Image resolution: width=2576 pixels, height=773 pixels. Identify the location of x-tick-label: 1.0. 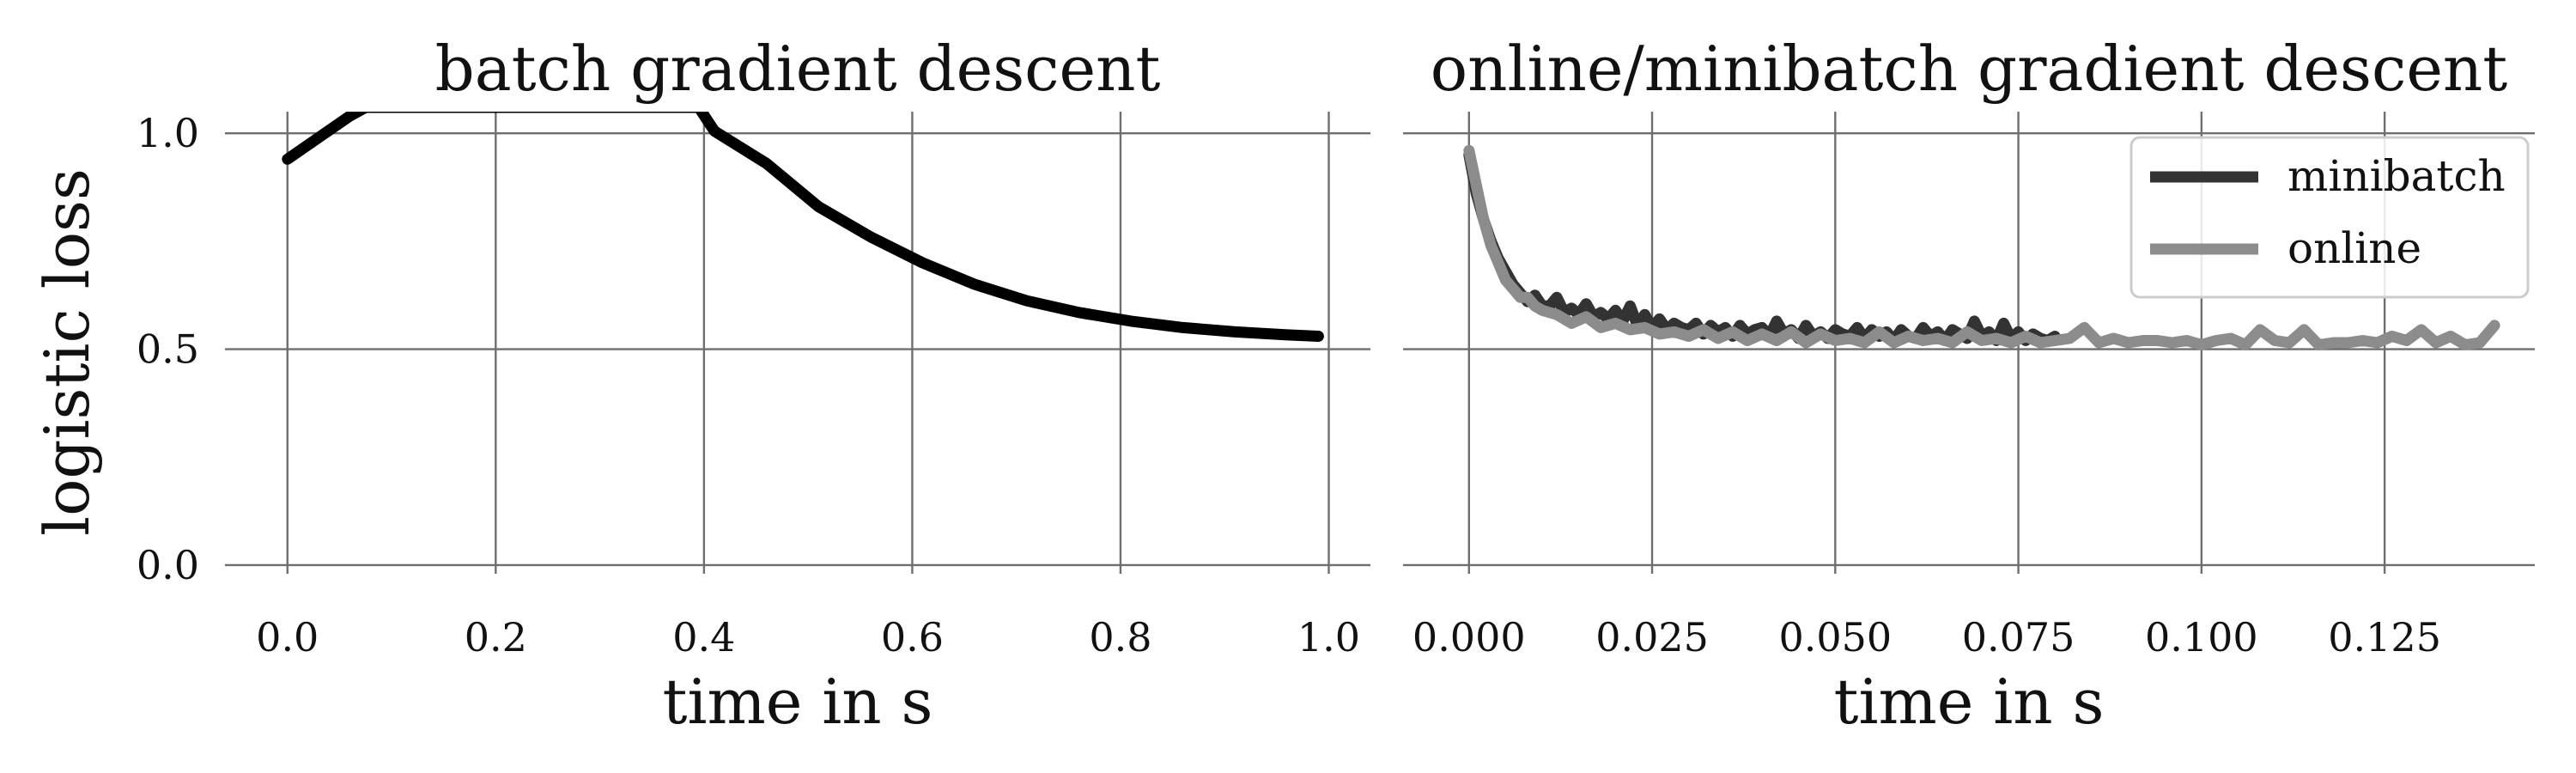
(1328, 637).